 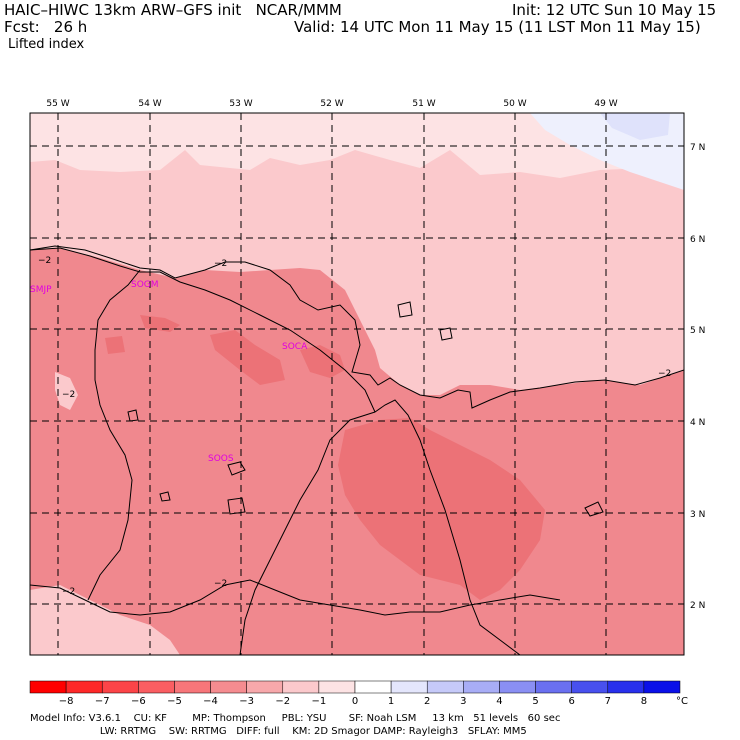 I want to click on colorbar-labels: −8 −7 −6 −5 −4 −3 −2 −1 0 1 2 3 4 5 6 7 8, so click(x=353, y=701).